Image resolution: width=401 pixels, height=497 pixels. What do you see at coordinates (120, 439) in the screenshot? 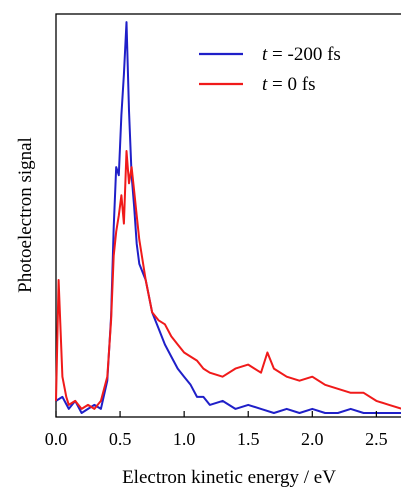
I see `x-tick-label: 0.5` at bounding box center [120, 439].